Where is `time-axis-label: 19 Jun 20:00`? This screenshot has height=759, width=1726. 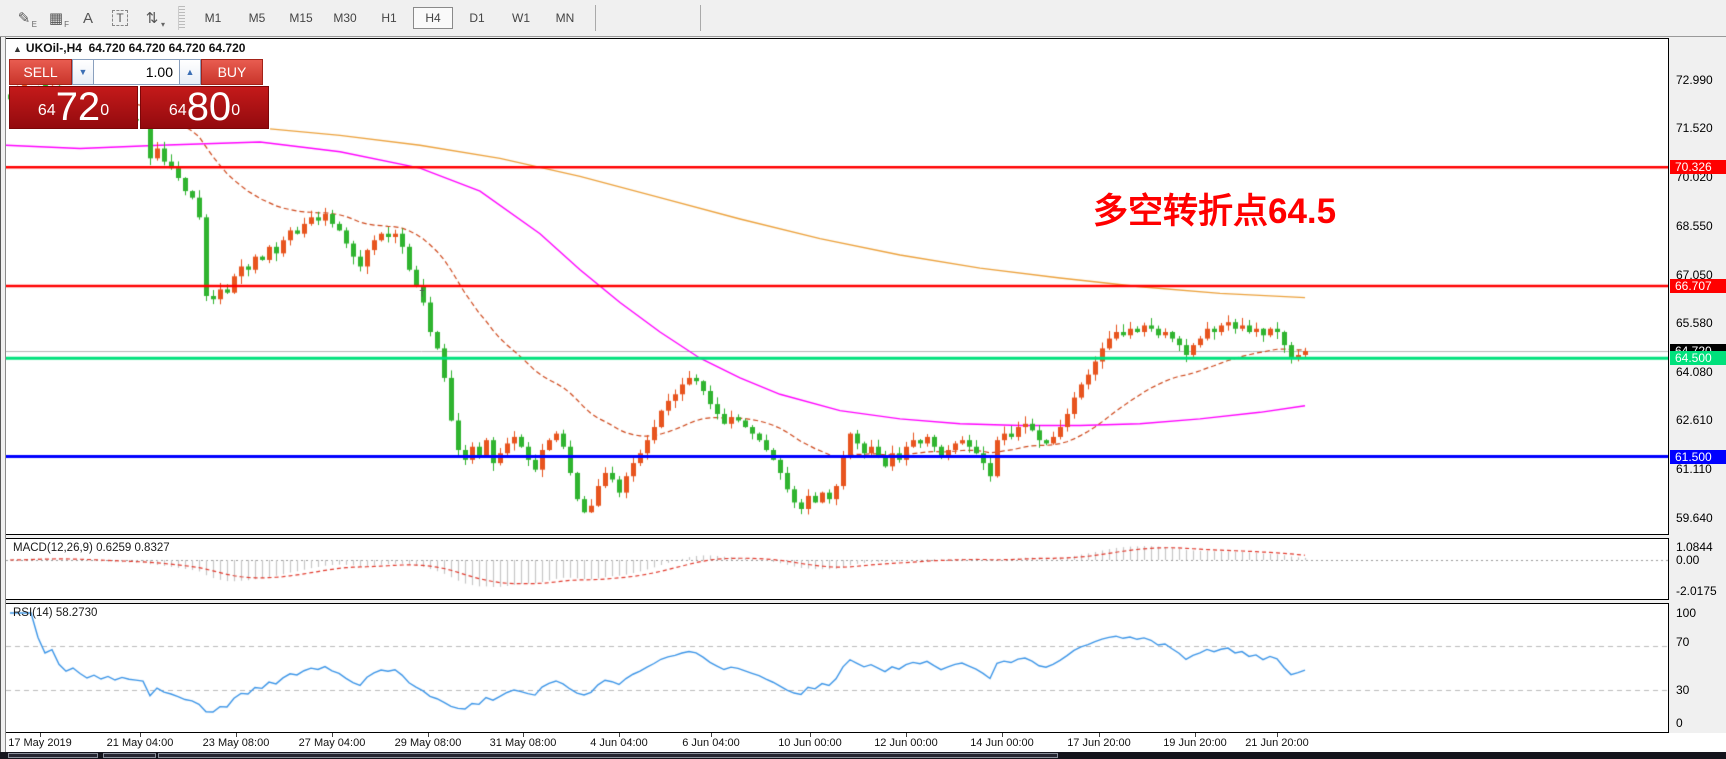 time-axis-label: 19 Jun 20:00 is located at coordinates (1195, 743).